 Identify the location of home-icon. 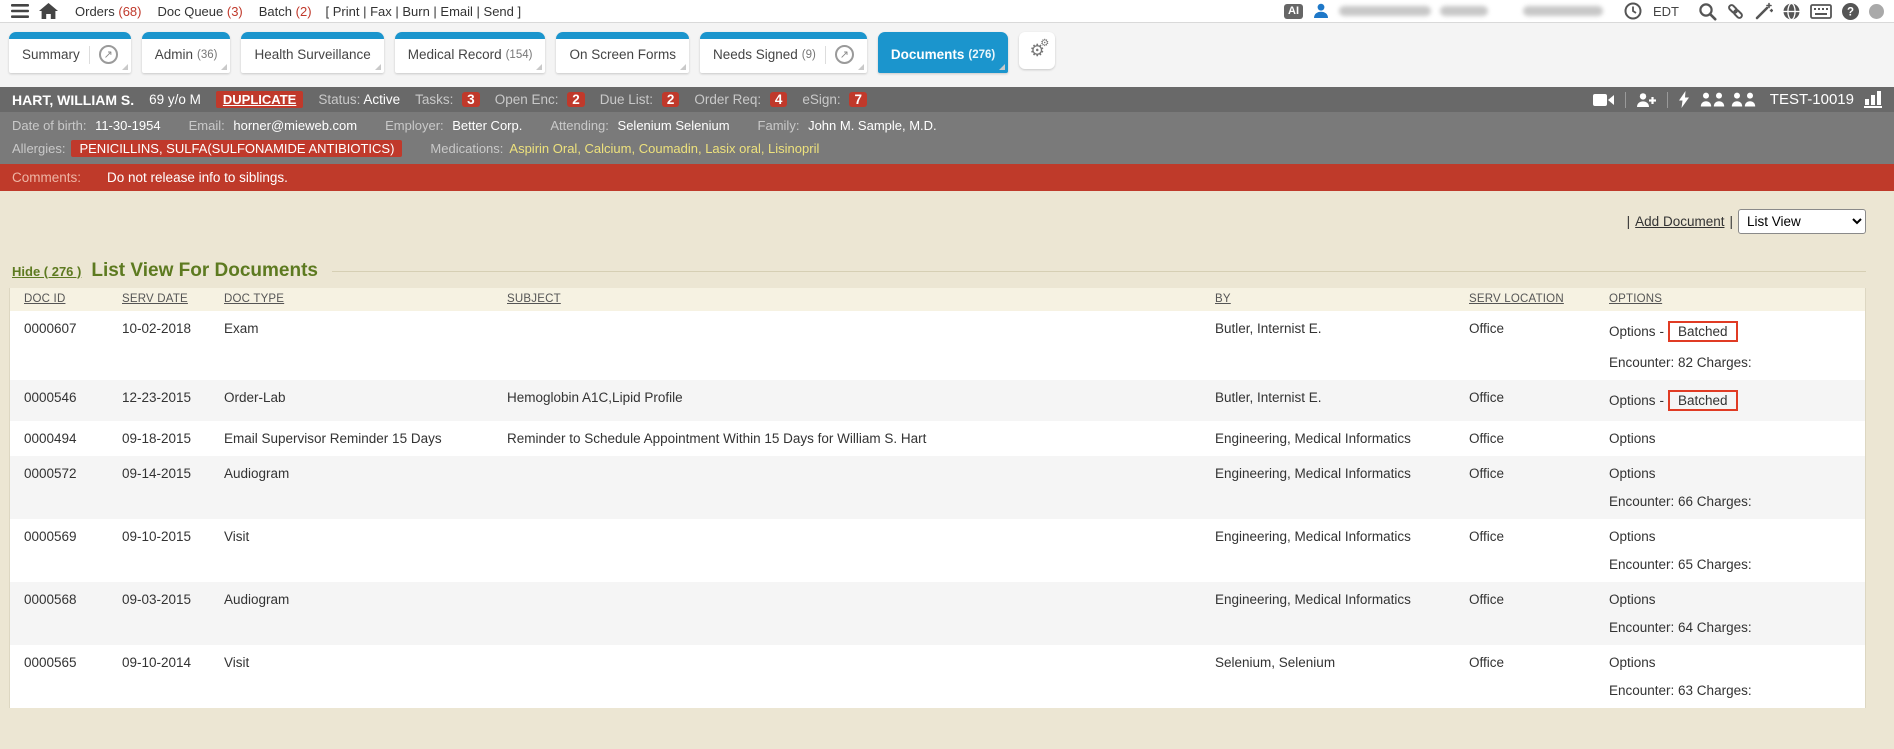
(48, 11).